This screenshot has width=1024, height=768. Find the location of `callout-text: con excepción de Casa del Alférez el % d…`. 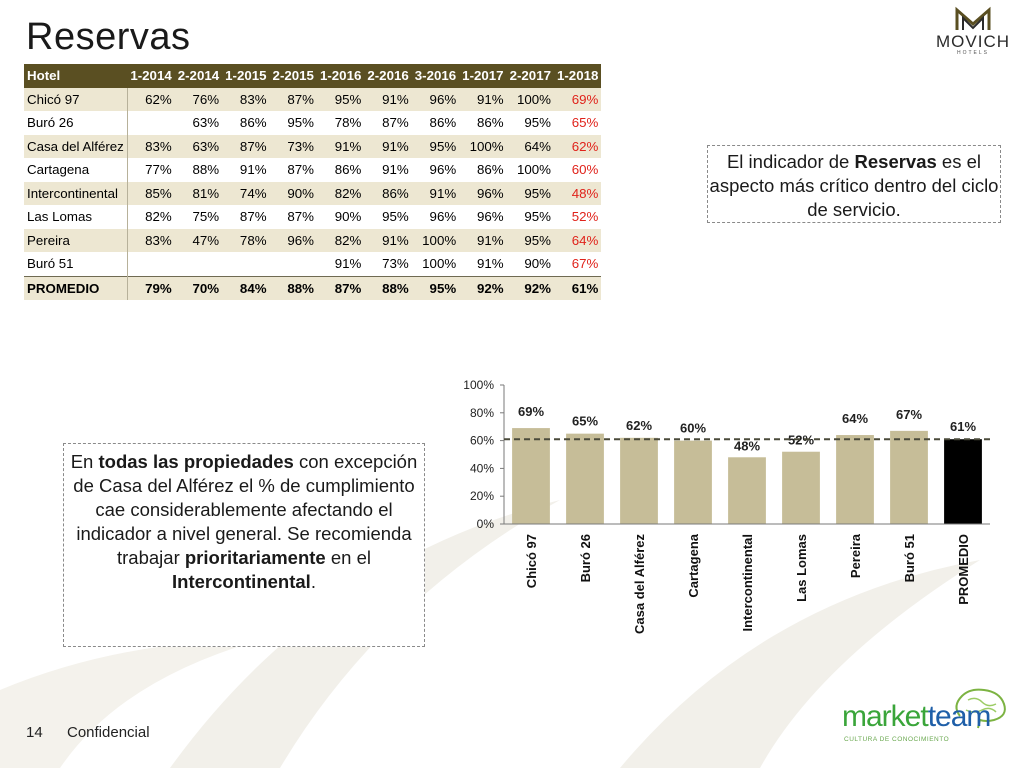

callout-text: con excepción de Casa del Alférez el % d… is located at coordinates (245, 509).